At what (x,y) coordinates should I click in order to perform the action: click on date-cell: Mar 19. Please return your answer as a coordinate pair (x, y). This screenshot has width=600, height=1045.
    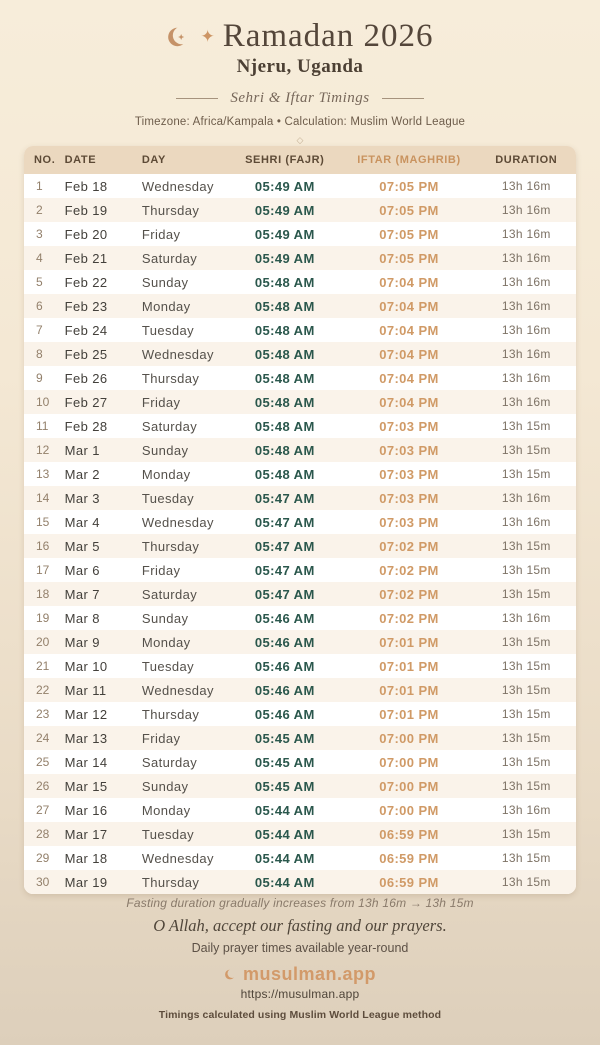
    Looking at the image, I should click on (86, 882).